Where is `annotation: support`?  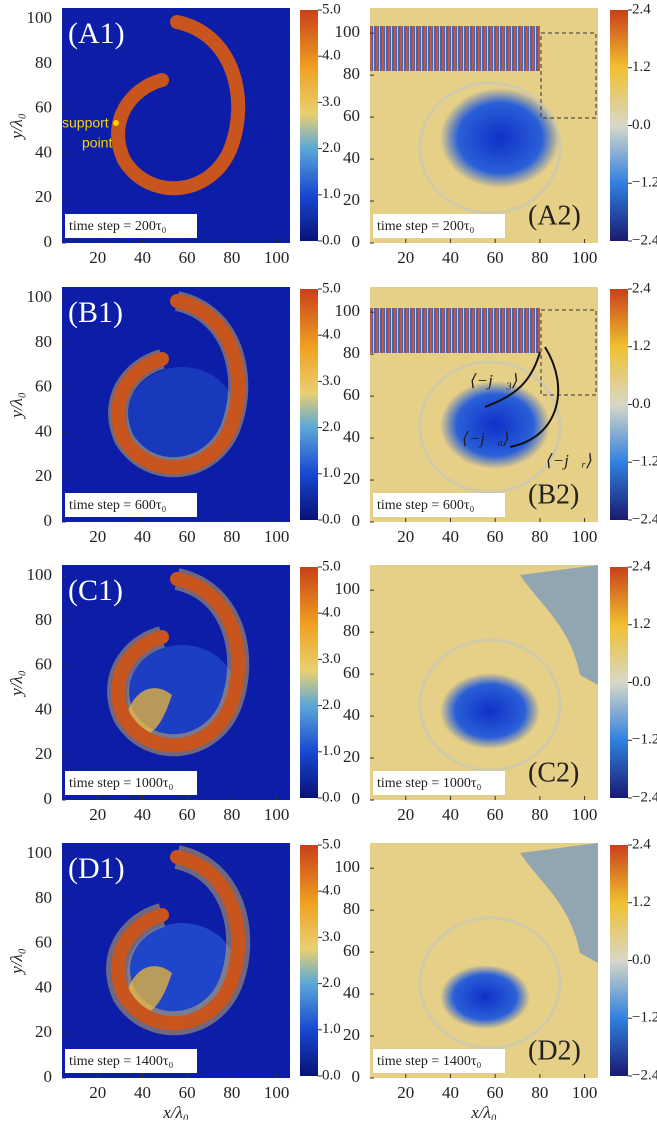
annotation: support is located at coordinates (85, 123).